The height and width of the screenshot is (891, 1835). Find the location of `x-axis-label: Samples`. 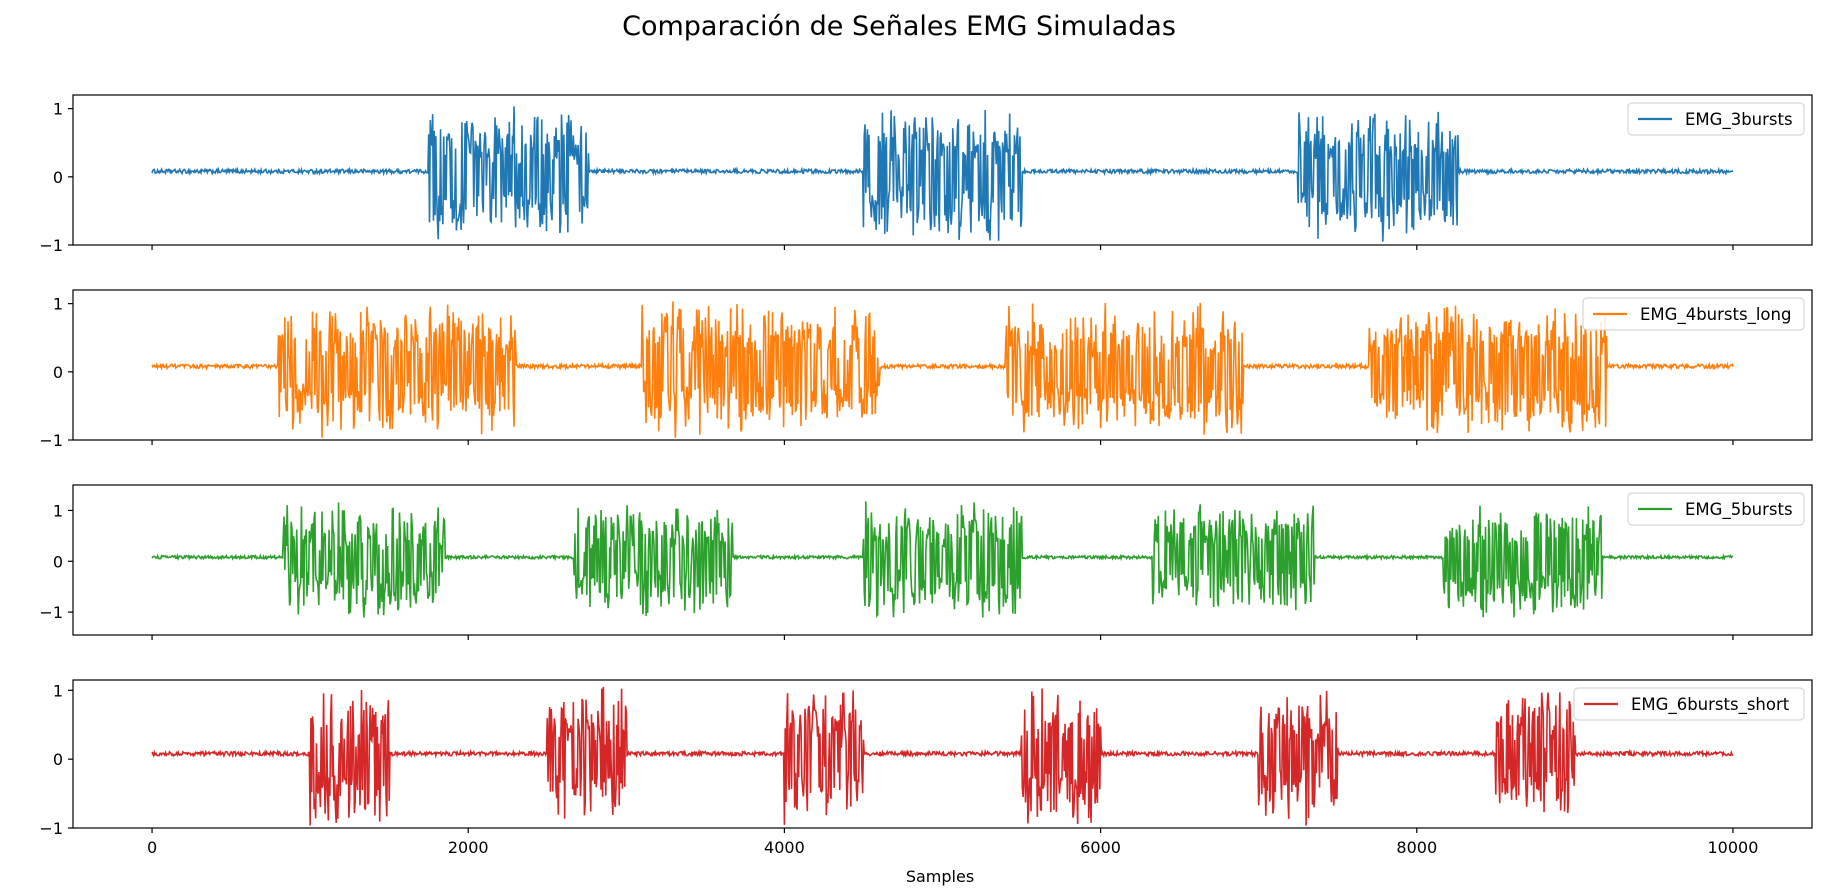

x-axis-label: Samples is located at coordinates (940, 876).